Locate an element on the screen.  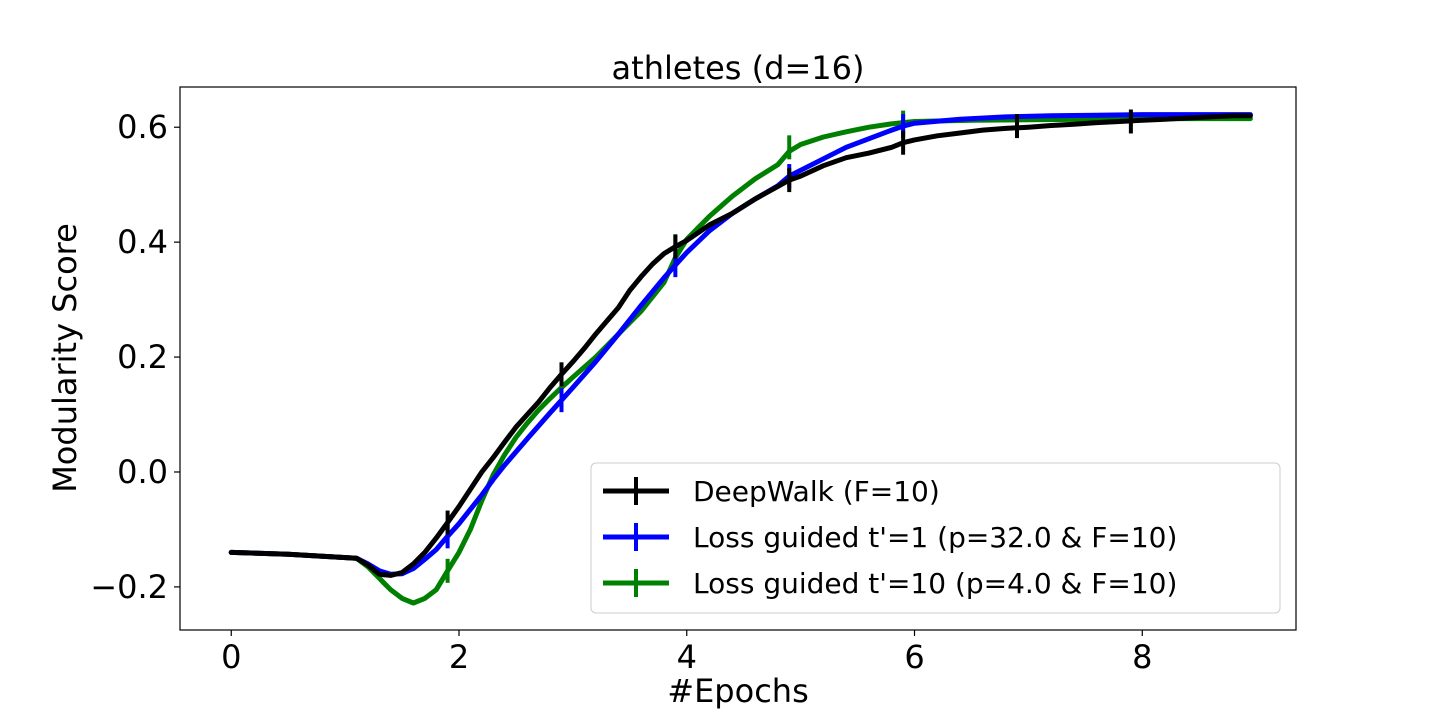
legend-label: Loss guided t'=1 (p=32.0 & F=10) is located at coordinates (935, 537).